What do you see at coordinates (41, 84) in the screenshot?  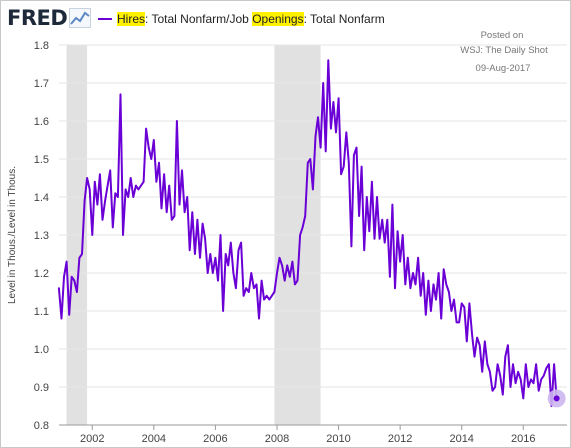 I see `y-tick-label: 1.7` at bounding box center [41, 84].